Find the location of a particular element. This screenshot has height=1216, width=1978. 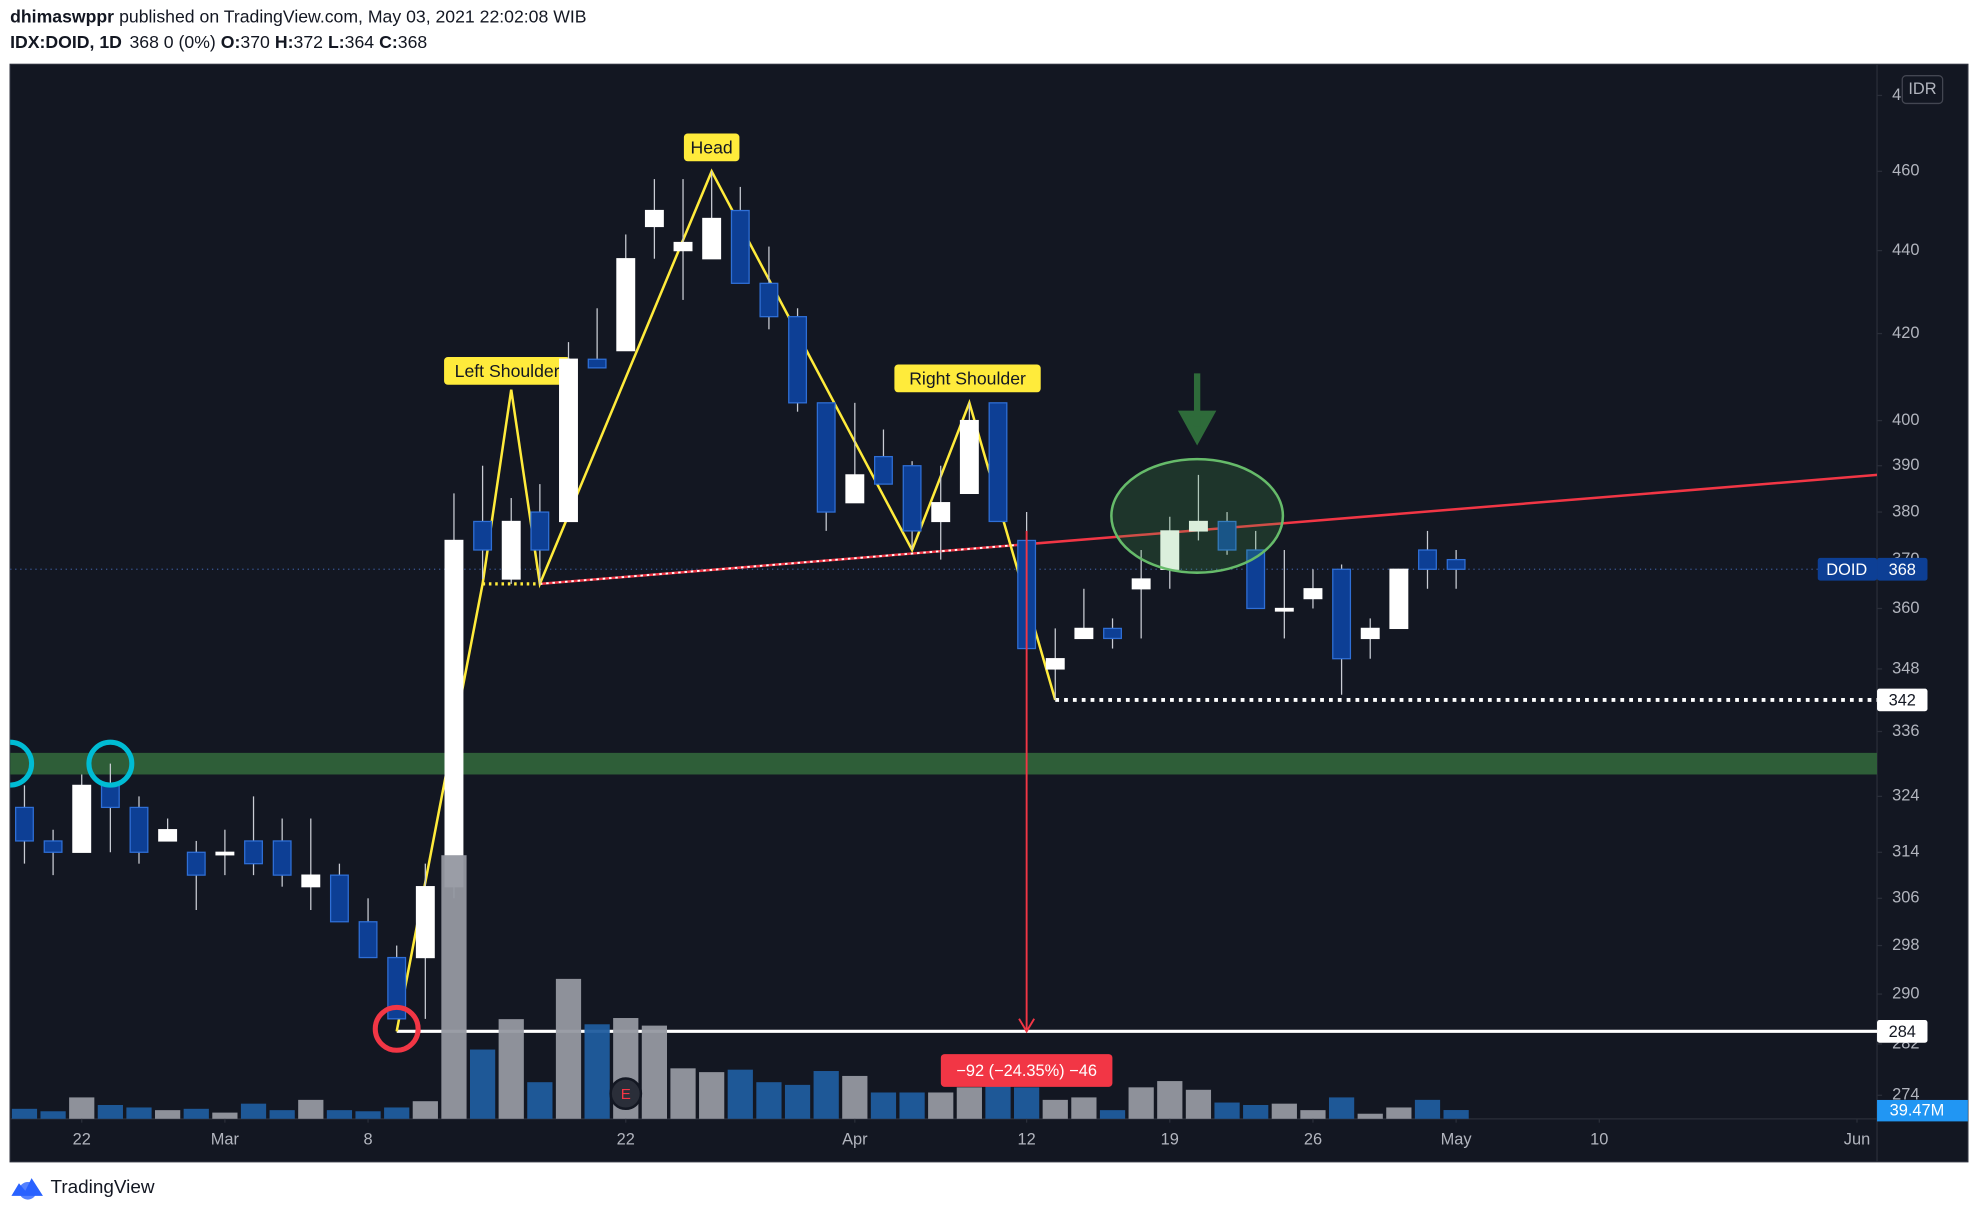

y-tick-label: 440 is located at coordinates (1905, 250).